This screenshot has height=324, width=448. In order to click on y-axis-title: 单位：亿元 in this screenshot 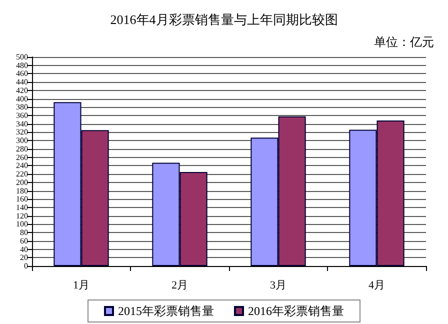, I will do `click(404, 42)`.